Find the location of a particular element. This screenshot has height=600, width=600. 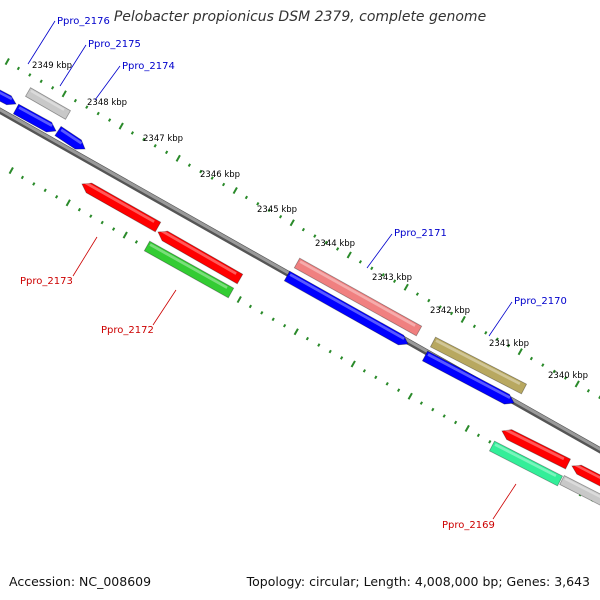

gene-edge-grey is located at coordinates (579, 491).